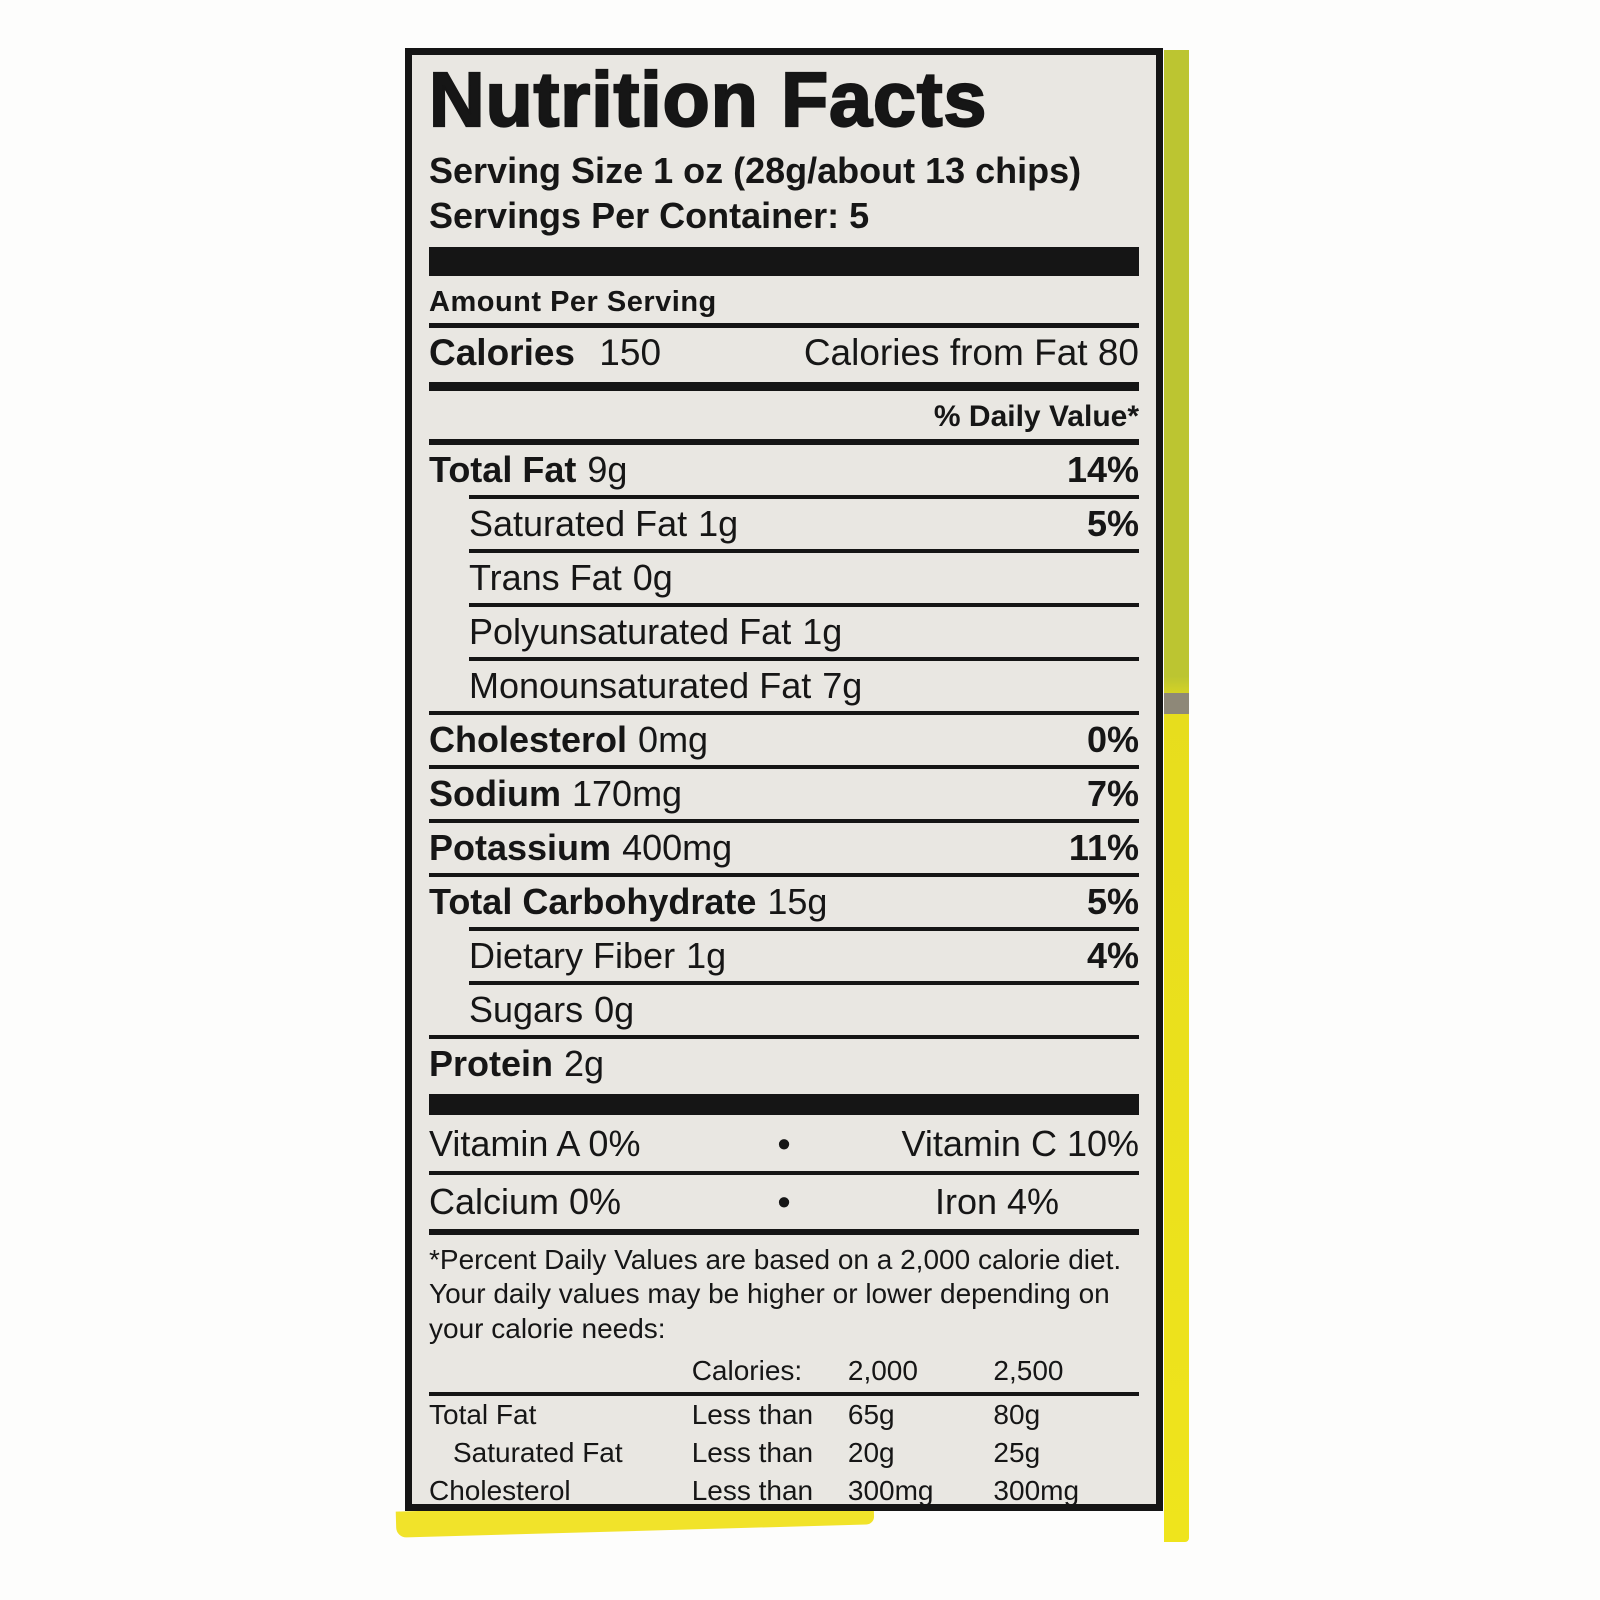 This screenshot has height=1600, width=1600. What do you see at coordinates (495, 794) in the screenshot?
I see `nutrient-name: Sodium` at bounding box center [495, 794].